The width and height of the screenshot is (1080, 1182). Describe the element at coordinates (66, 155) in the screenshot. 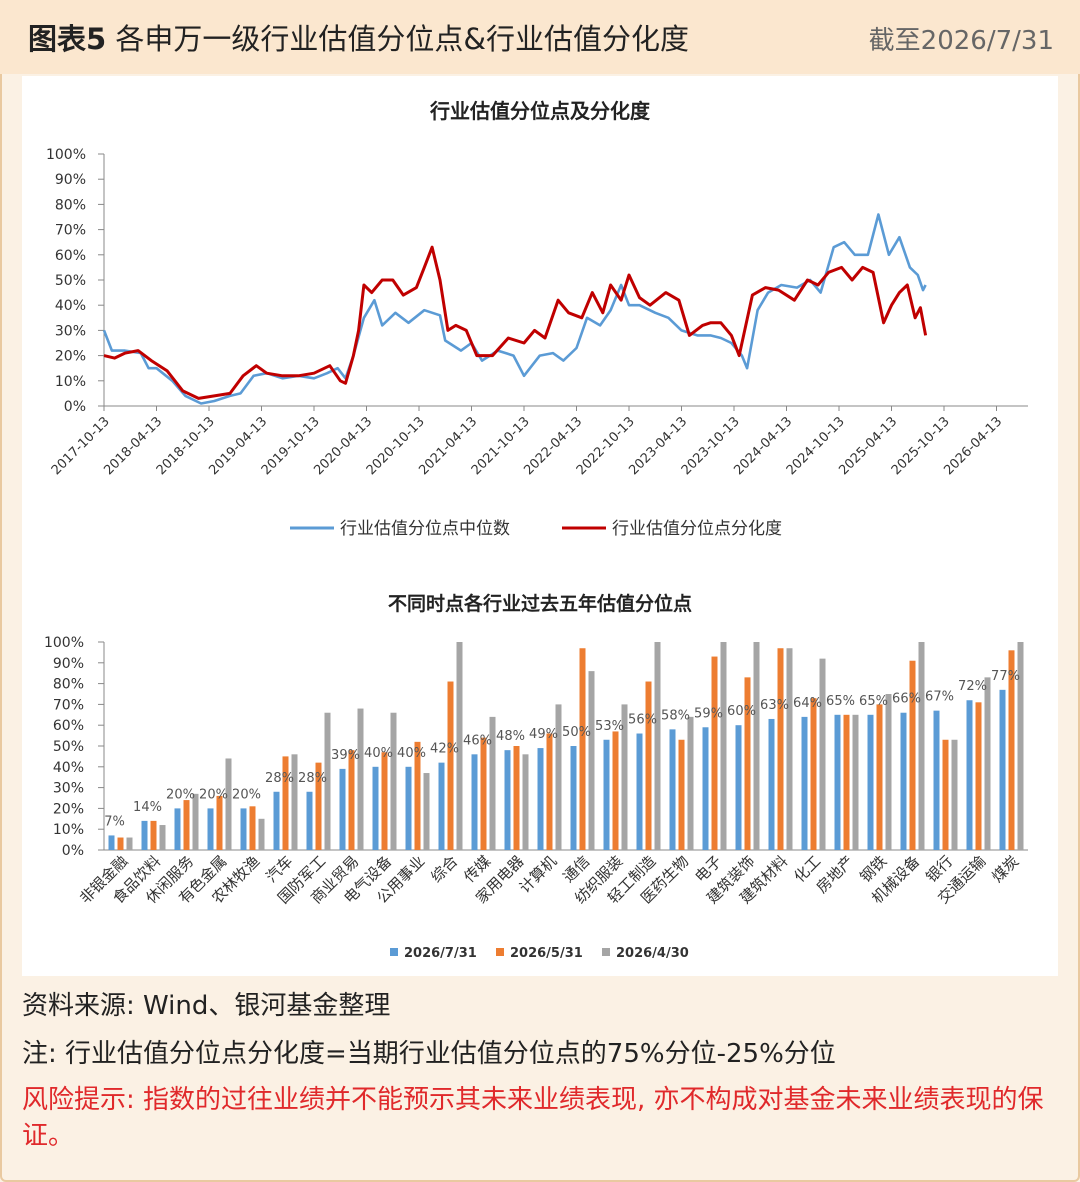

I see `y-tick-label: 100%` at that location.